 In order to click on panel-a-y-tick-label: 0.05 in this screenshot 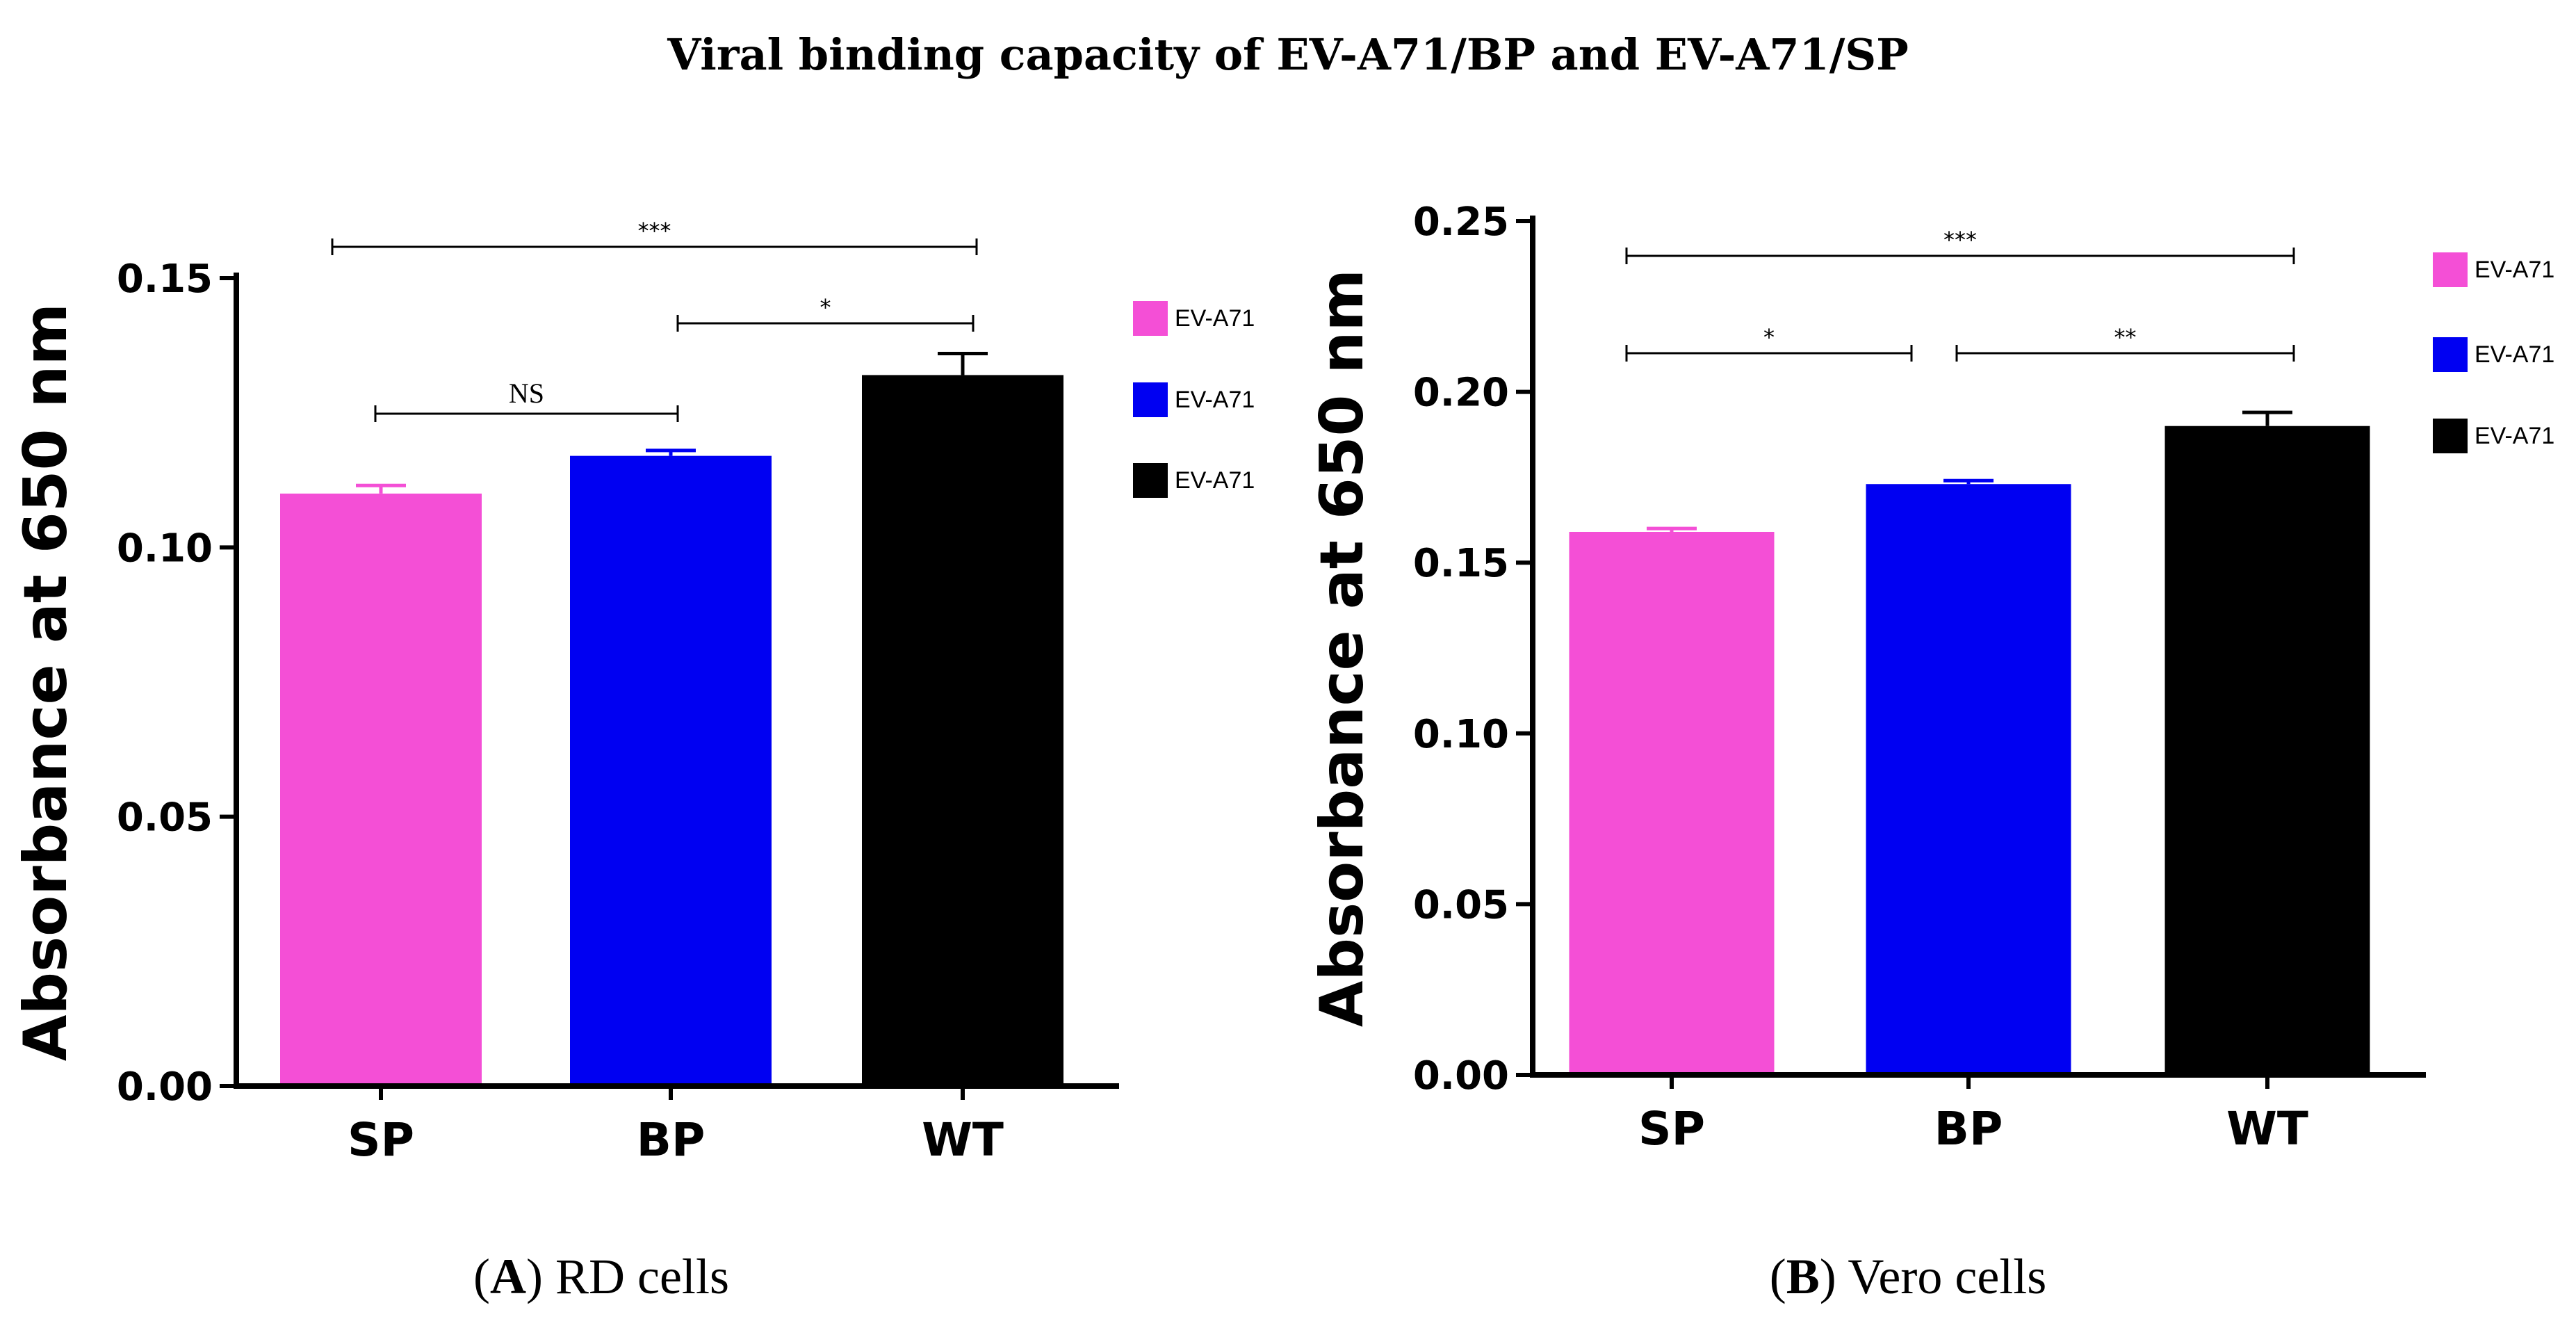, I will do `click(165, 818)`.